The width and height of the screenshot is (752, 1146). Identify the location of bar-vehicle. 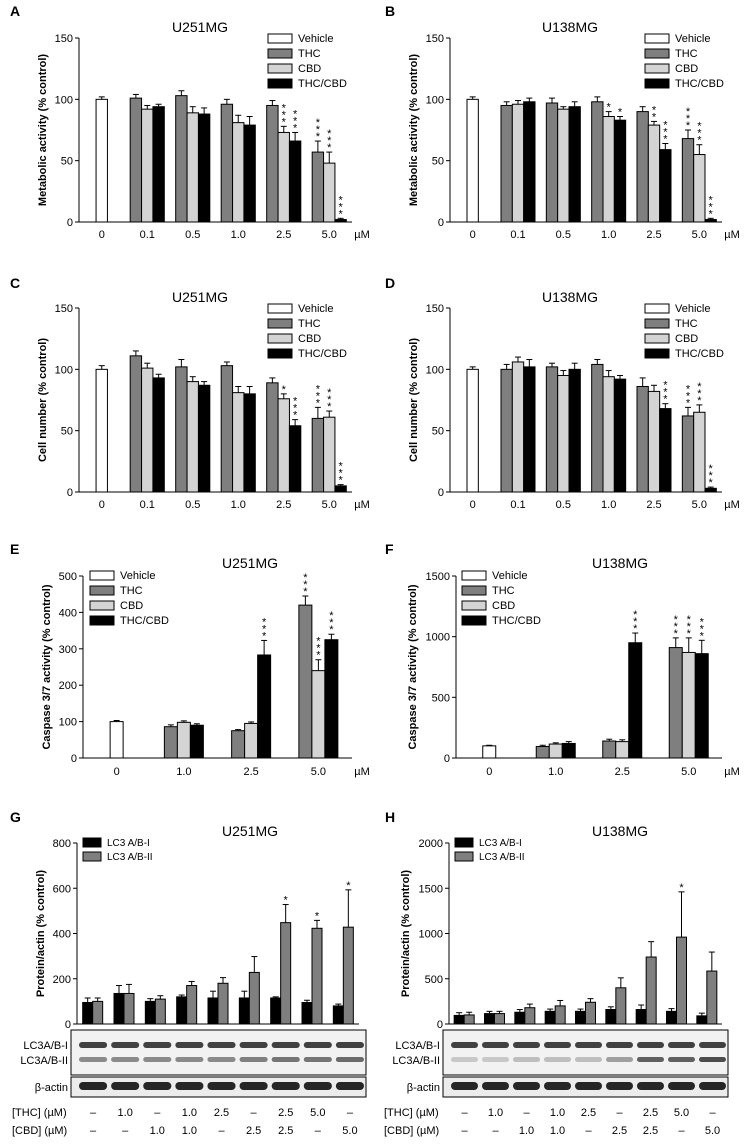
(472, 160).